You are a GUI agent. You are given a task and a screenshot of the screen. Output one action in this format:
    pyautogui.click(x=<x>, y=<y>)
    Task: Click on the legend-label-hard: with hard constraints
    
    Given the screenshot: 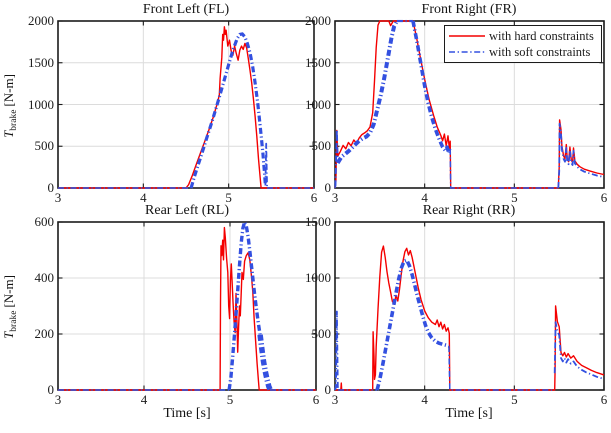 What is the action you would take?
    pyautogui.click(x=541, y=36)
    